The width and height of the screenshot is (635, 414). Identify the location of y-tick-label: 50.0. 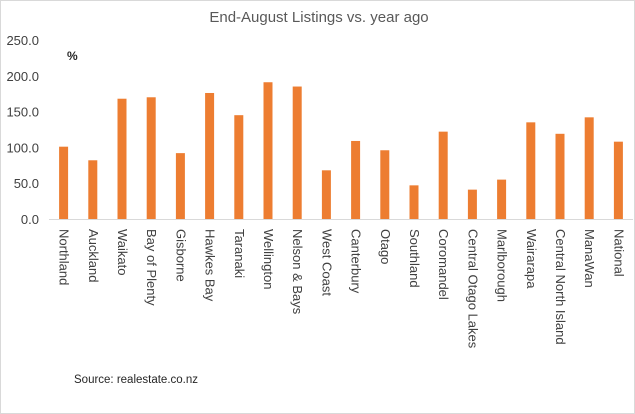
(26, 183).